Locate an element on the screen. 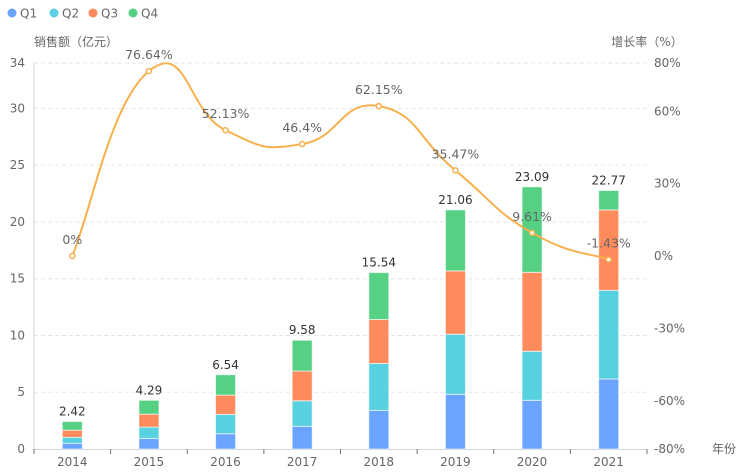  y-tick-label: 10 is located at coordinates (17, 335).